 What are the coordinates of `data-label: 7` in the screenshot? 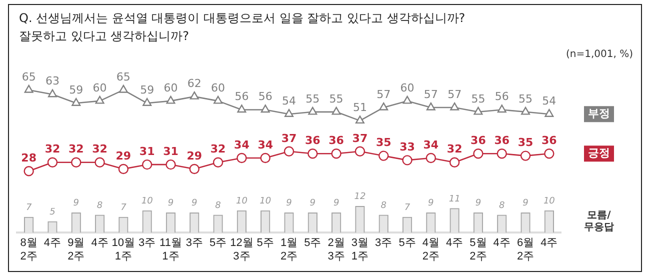 It's located at (123, 208).